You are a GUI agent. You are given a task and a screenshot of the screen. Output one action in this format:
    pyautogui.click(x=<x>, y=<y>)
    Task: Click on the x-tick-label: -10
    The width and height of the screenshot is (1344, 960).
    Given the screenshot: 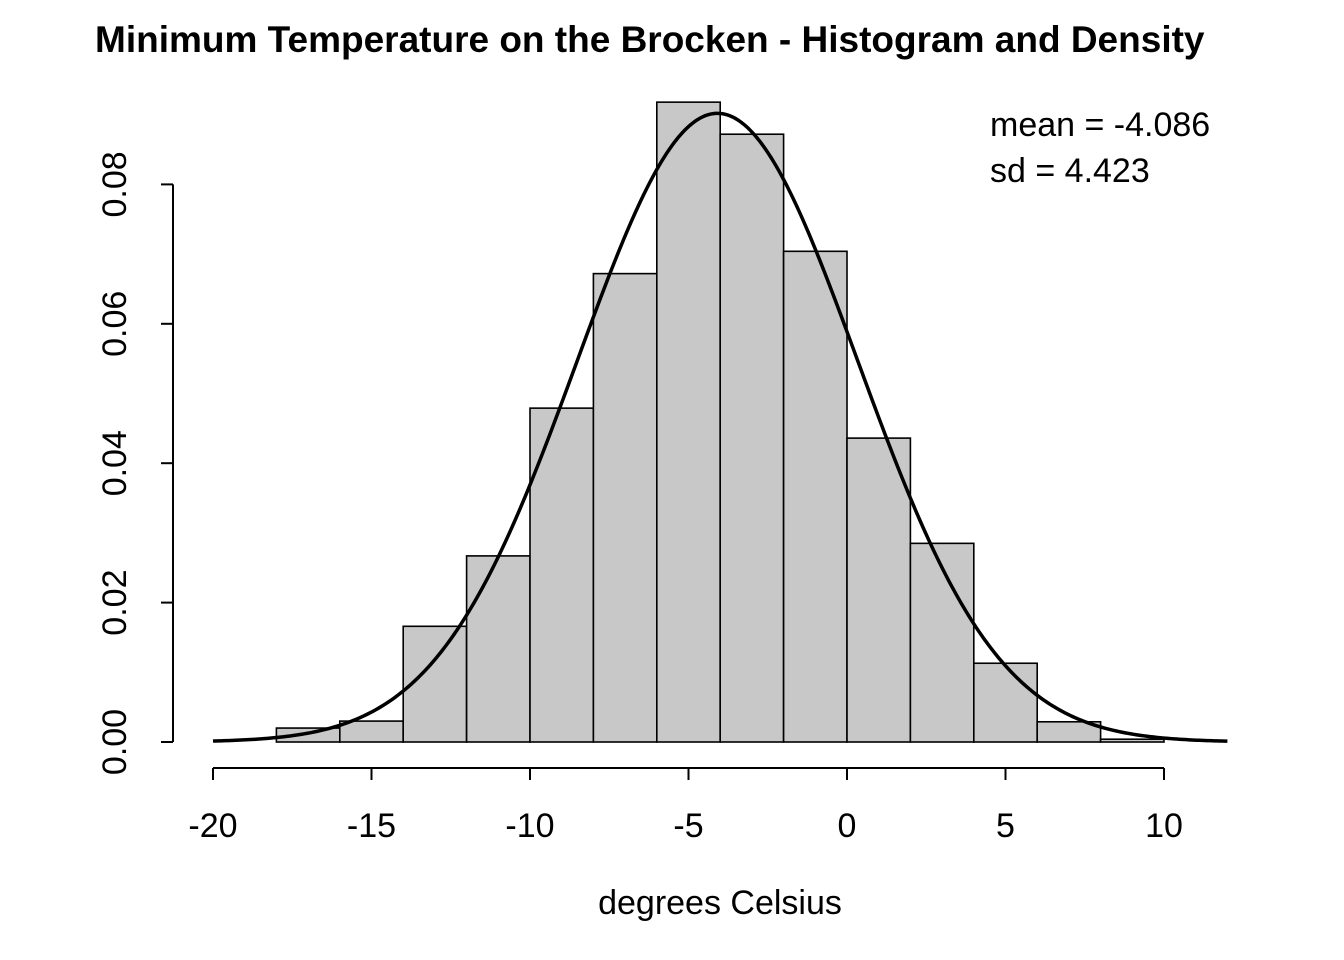 What is the action you would take?
    pyautogui.click(x=529, y=826)
    